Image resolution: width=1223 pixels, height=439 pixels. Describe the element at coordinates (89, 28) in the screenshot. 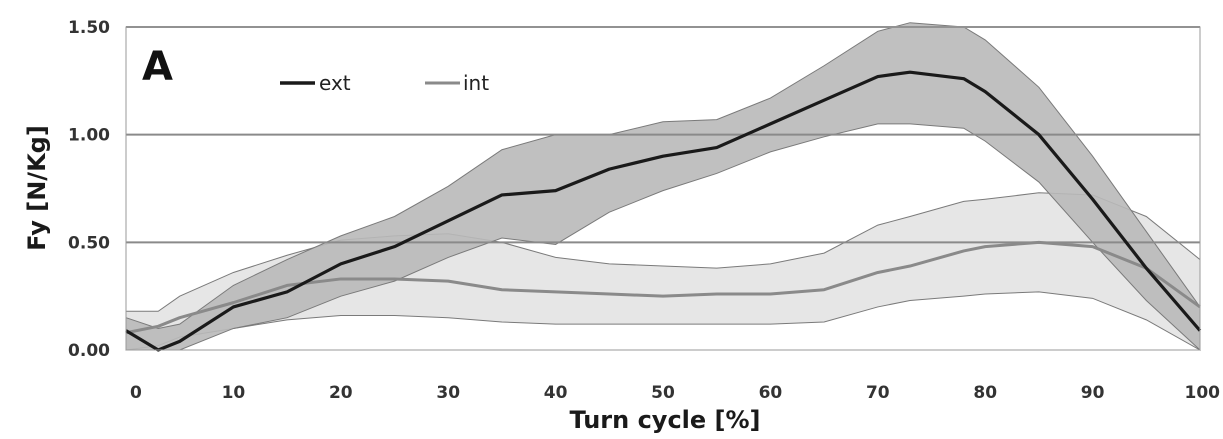

I see `y-tick-label: 1.50` at that location.